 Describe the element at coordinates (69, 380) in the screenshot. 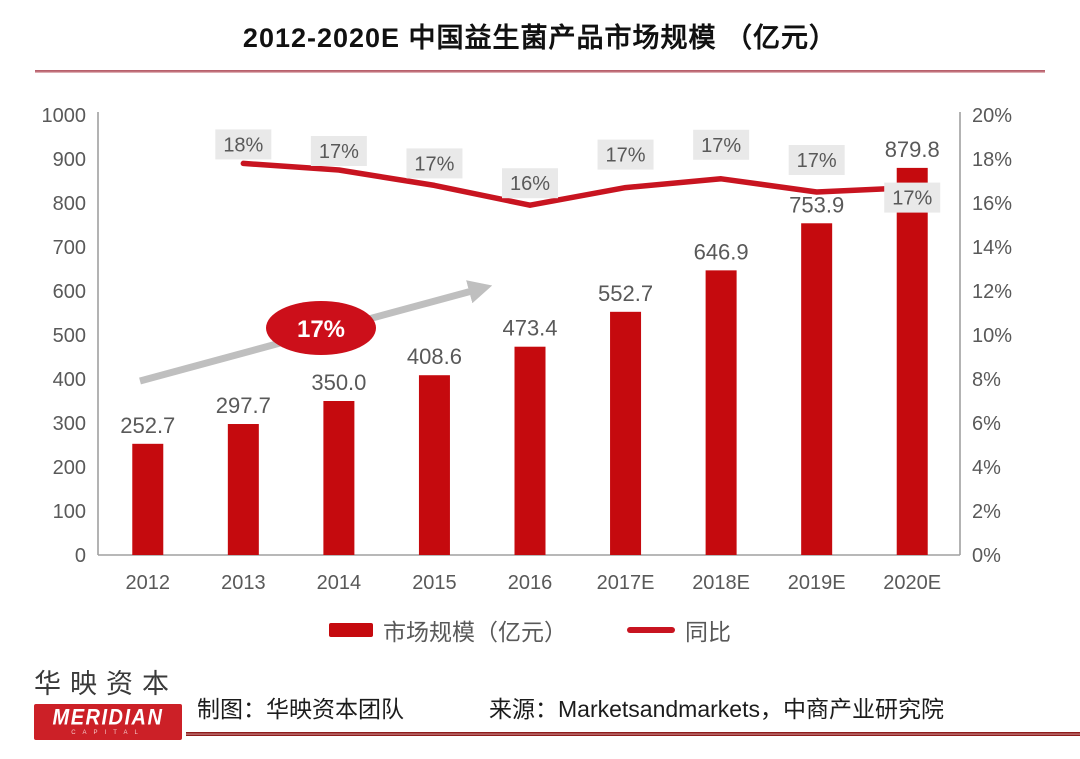

I see `left-tick-label: 400` at that location.